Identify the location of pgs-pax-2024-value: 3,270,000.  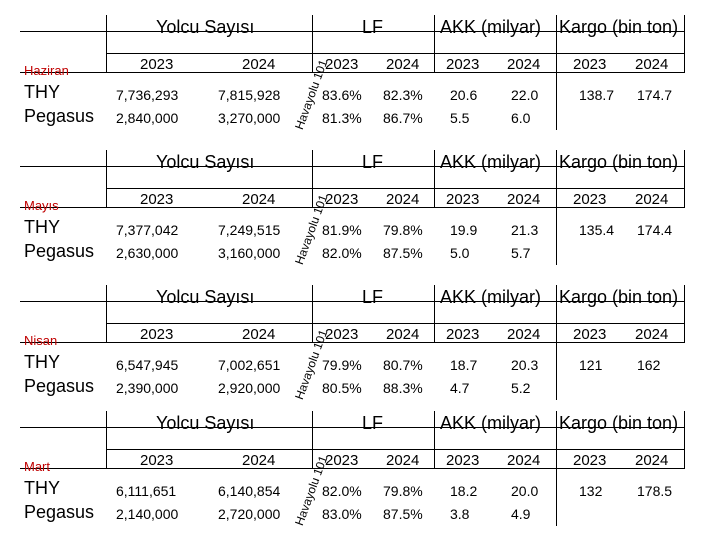
(249, 118).